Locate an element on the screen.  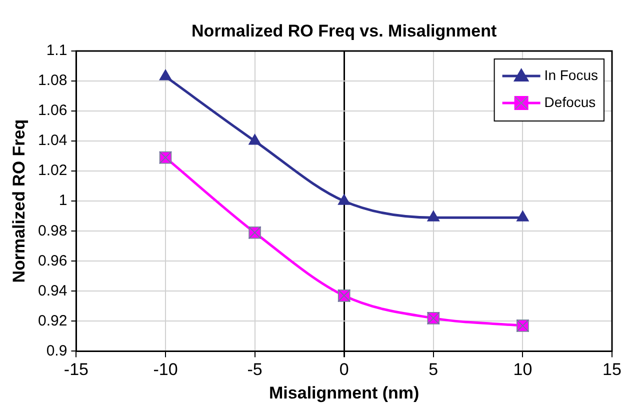
x-axis-title: Misalignment (nm) is located at coordinates (344, 392).